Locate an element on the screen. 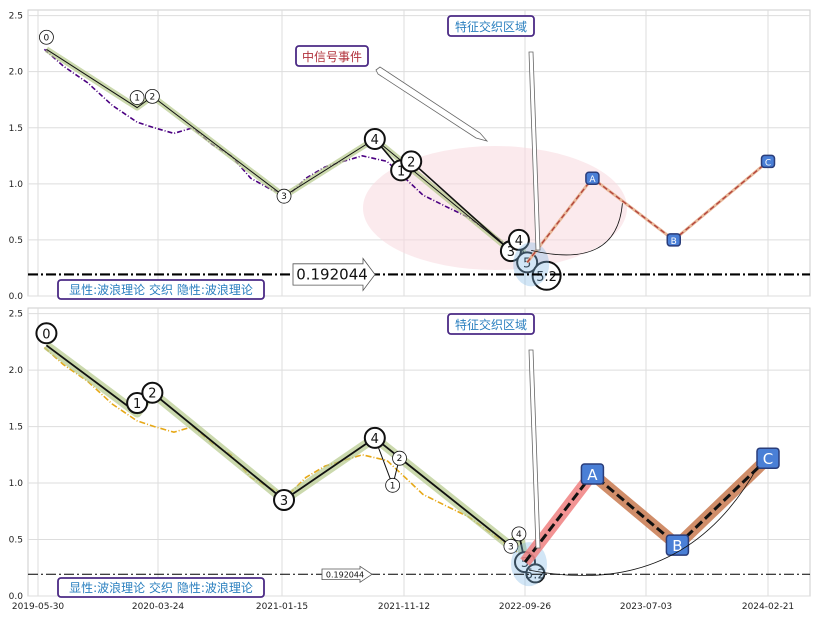 This screenshot has width=816, height=617. x-tick-label: 2021-01-15 is located at coordinates (282, 607).